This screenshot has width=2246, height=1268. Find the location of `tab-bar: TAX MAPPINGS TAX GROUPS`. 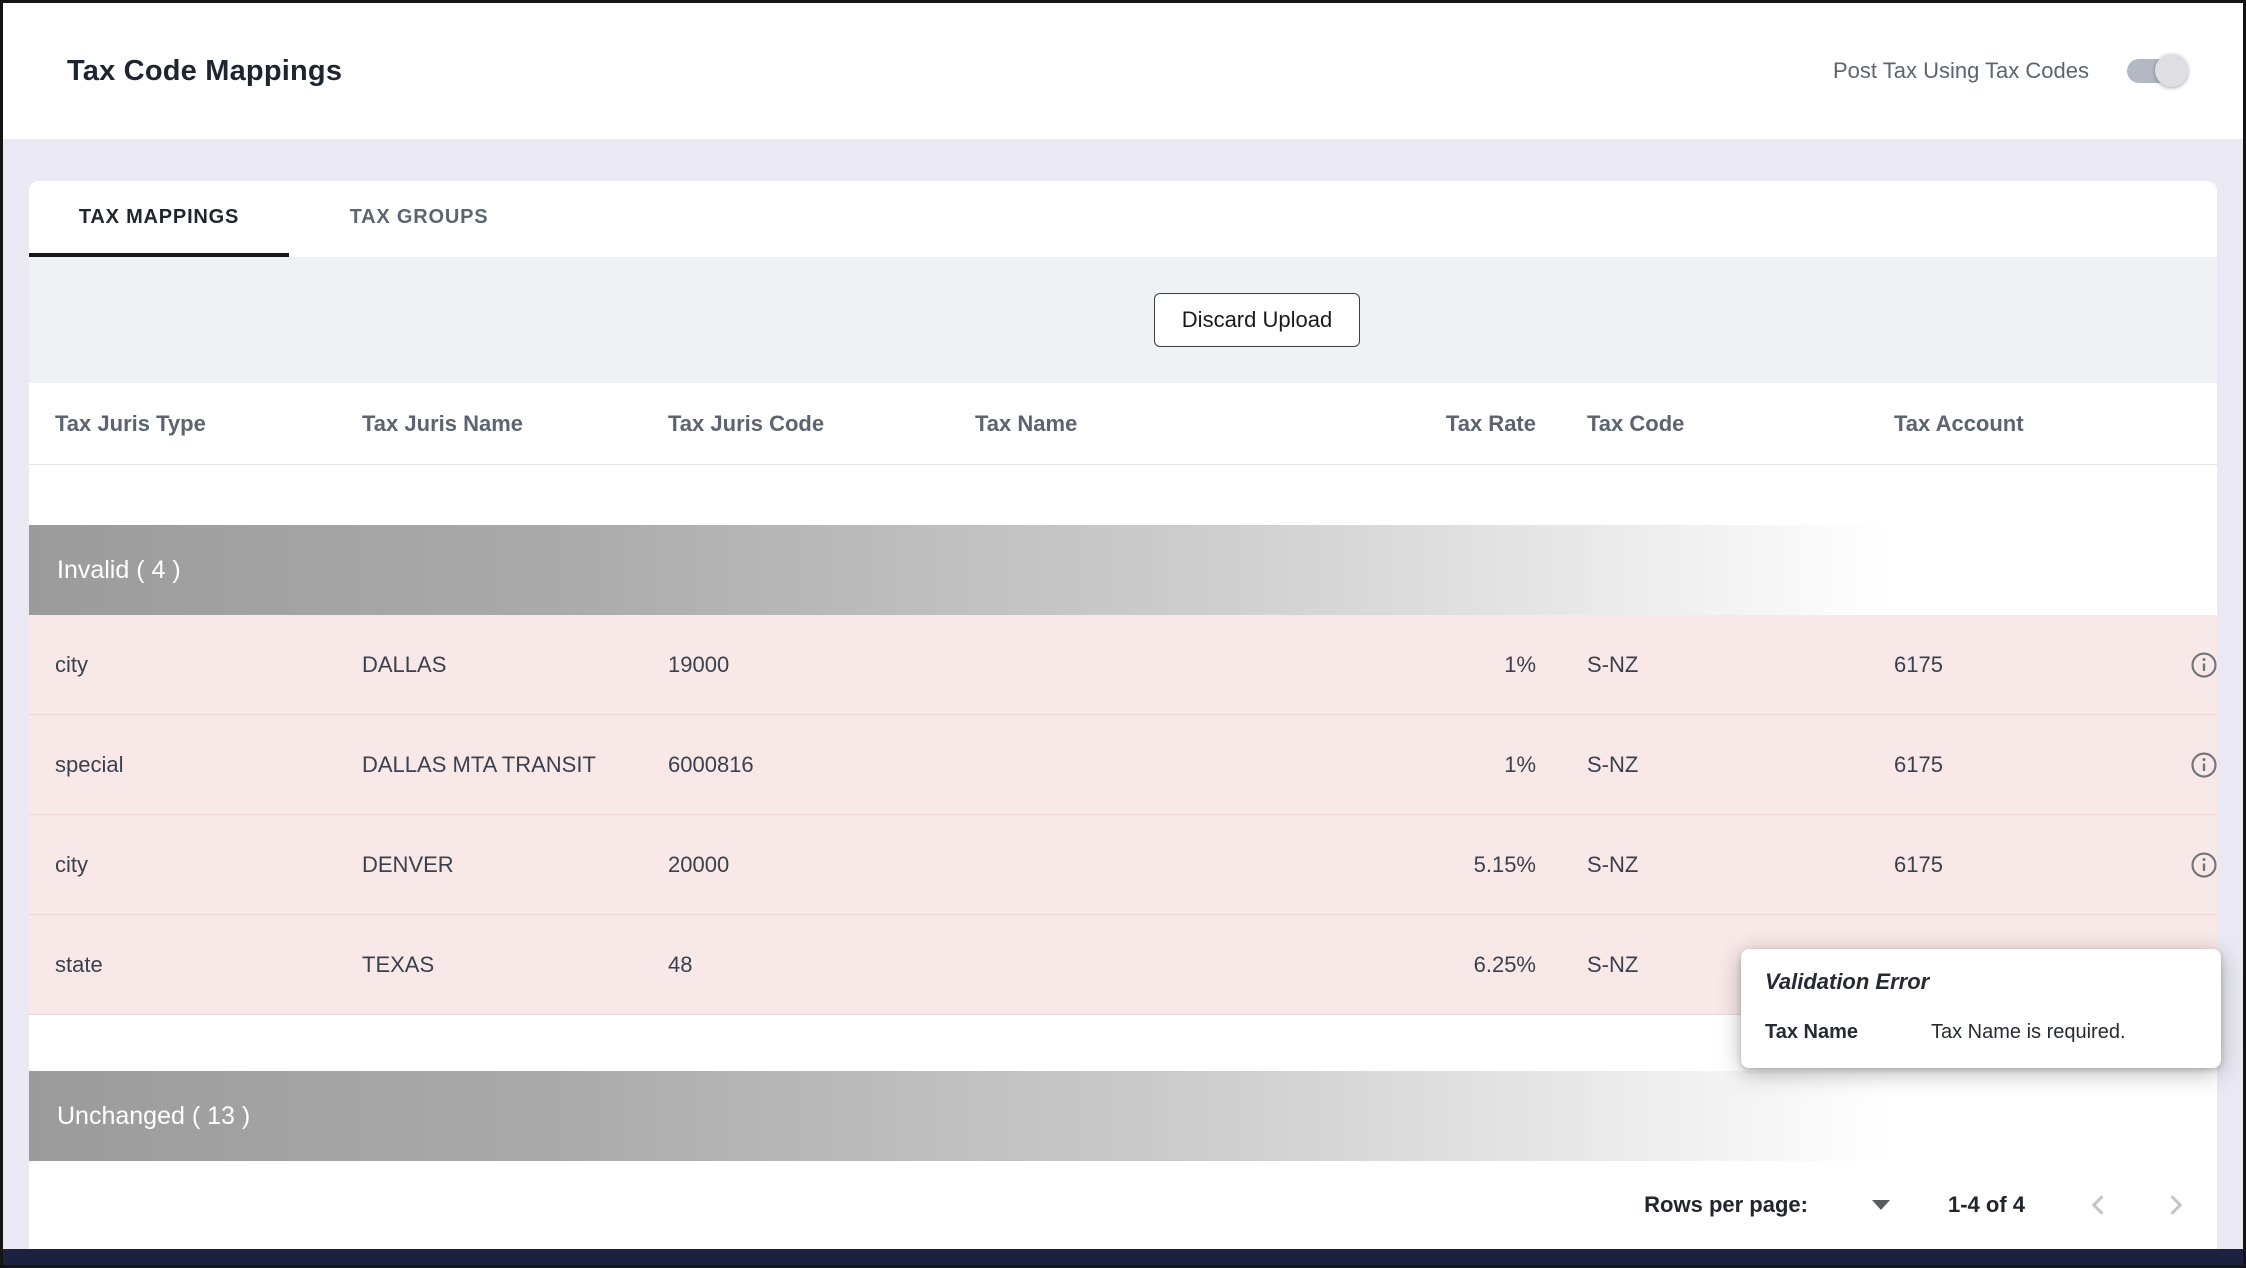

tab-bar: TAX MAPPINGS TAX GROUPS is located at coordinates (1123, 219).